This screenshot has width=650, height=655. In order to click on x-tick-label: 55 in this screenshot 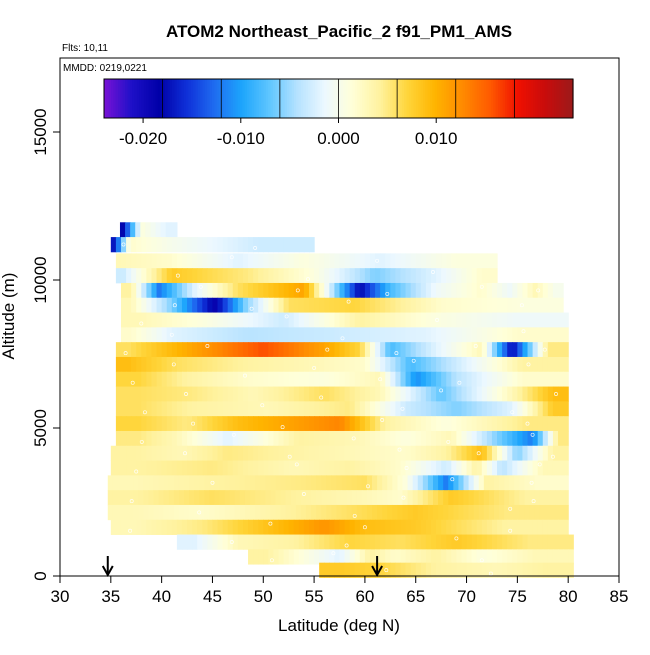, I will do `click(314, 596)`.